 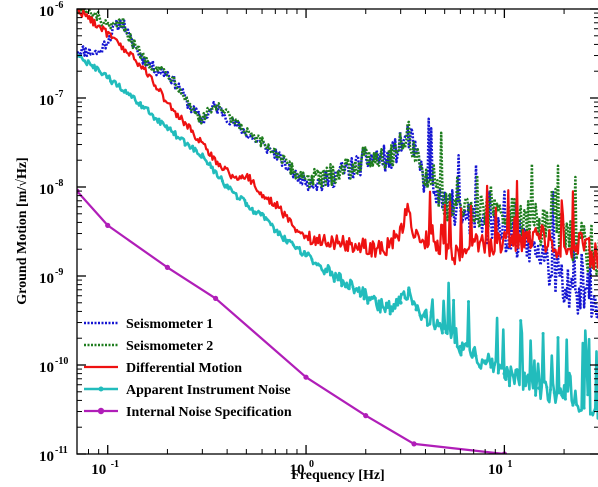 What do you see at coordinates (188, 412) in the screenshot?
I see `legend-item-internal-noise-specification: Internal Noise Specification` at bounding box center [188, 412].